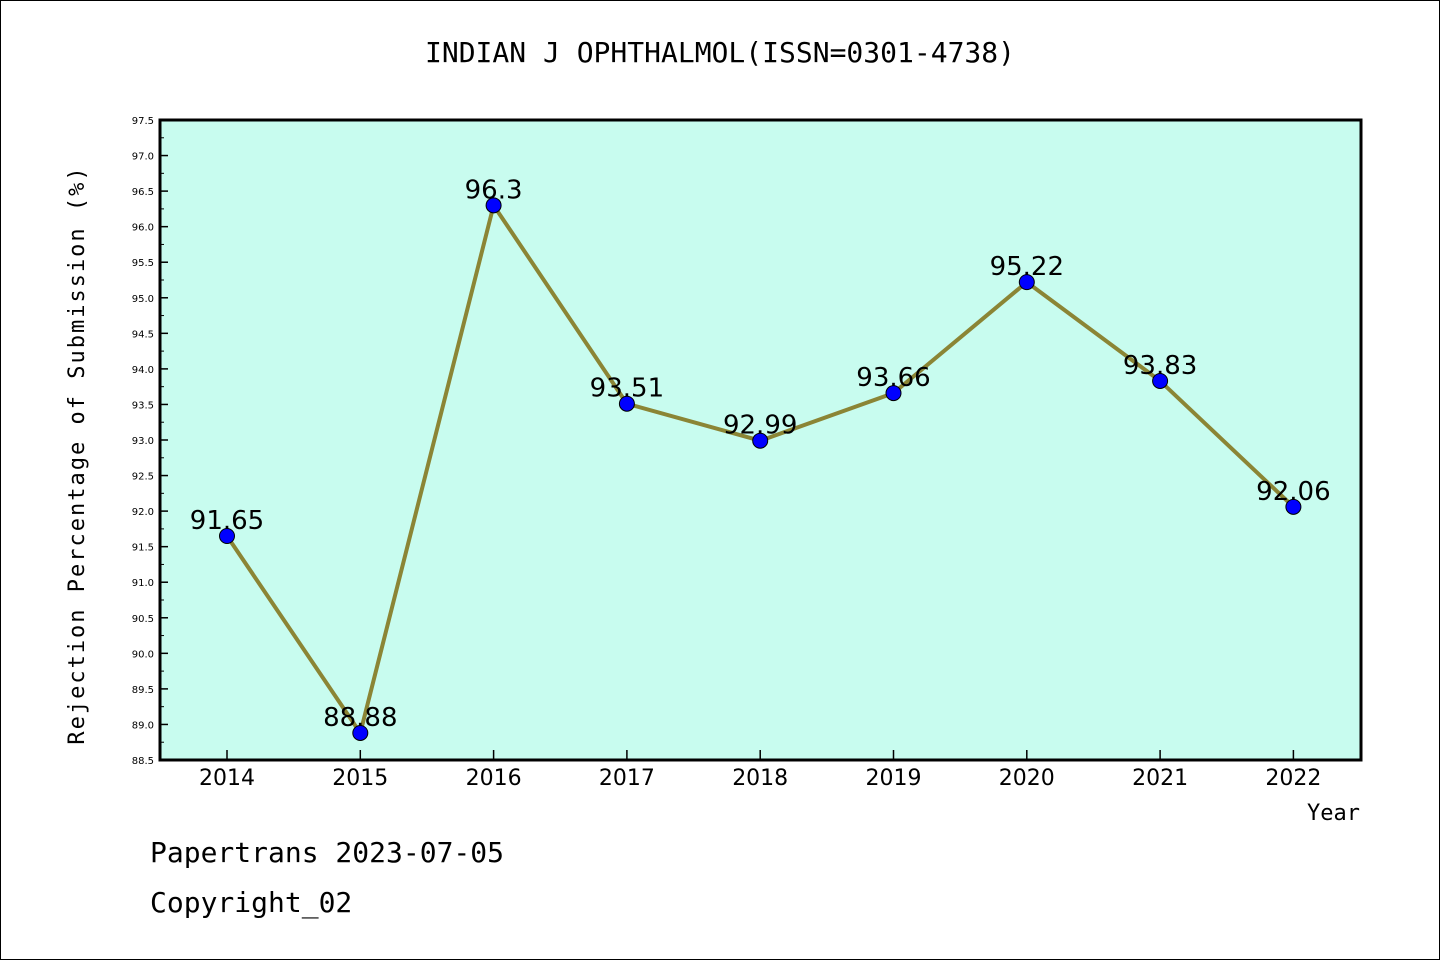 The image size is (1440, 960). What do you see at coordinates (327, 852) in the screenshot?
I see `footer-date: Papertrans 2023-07-05` at bounding box center [327, 852].